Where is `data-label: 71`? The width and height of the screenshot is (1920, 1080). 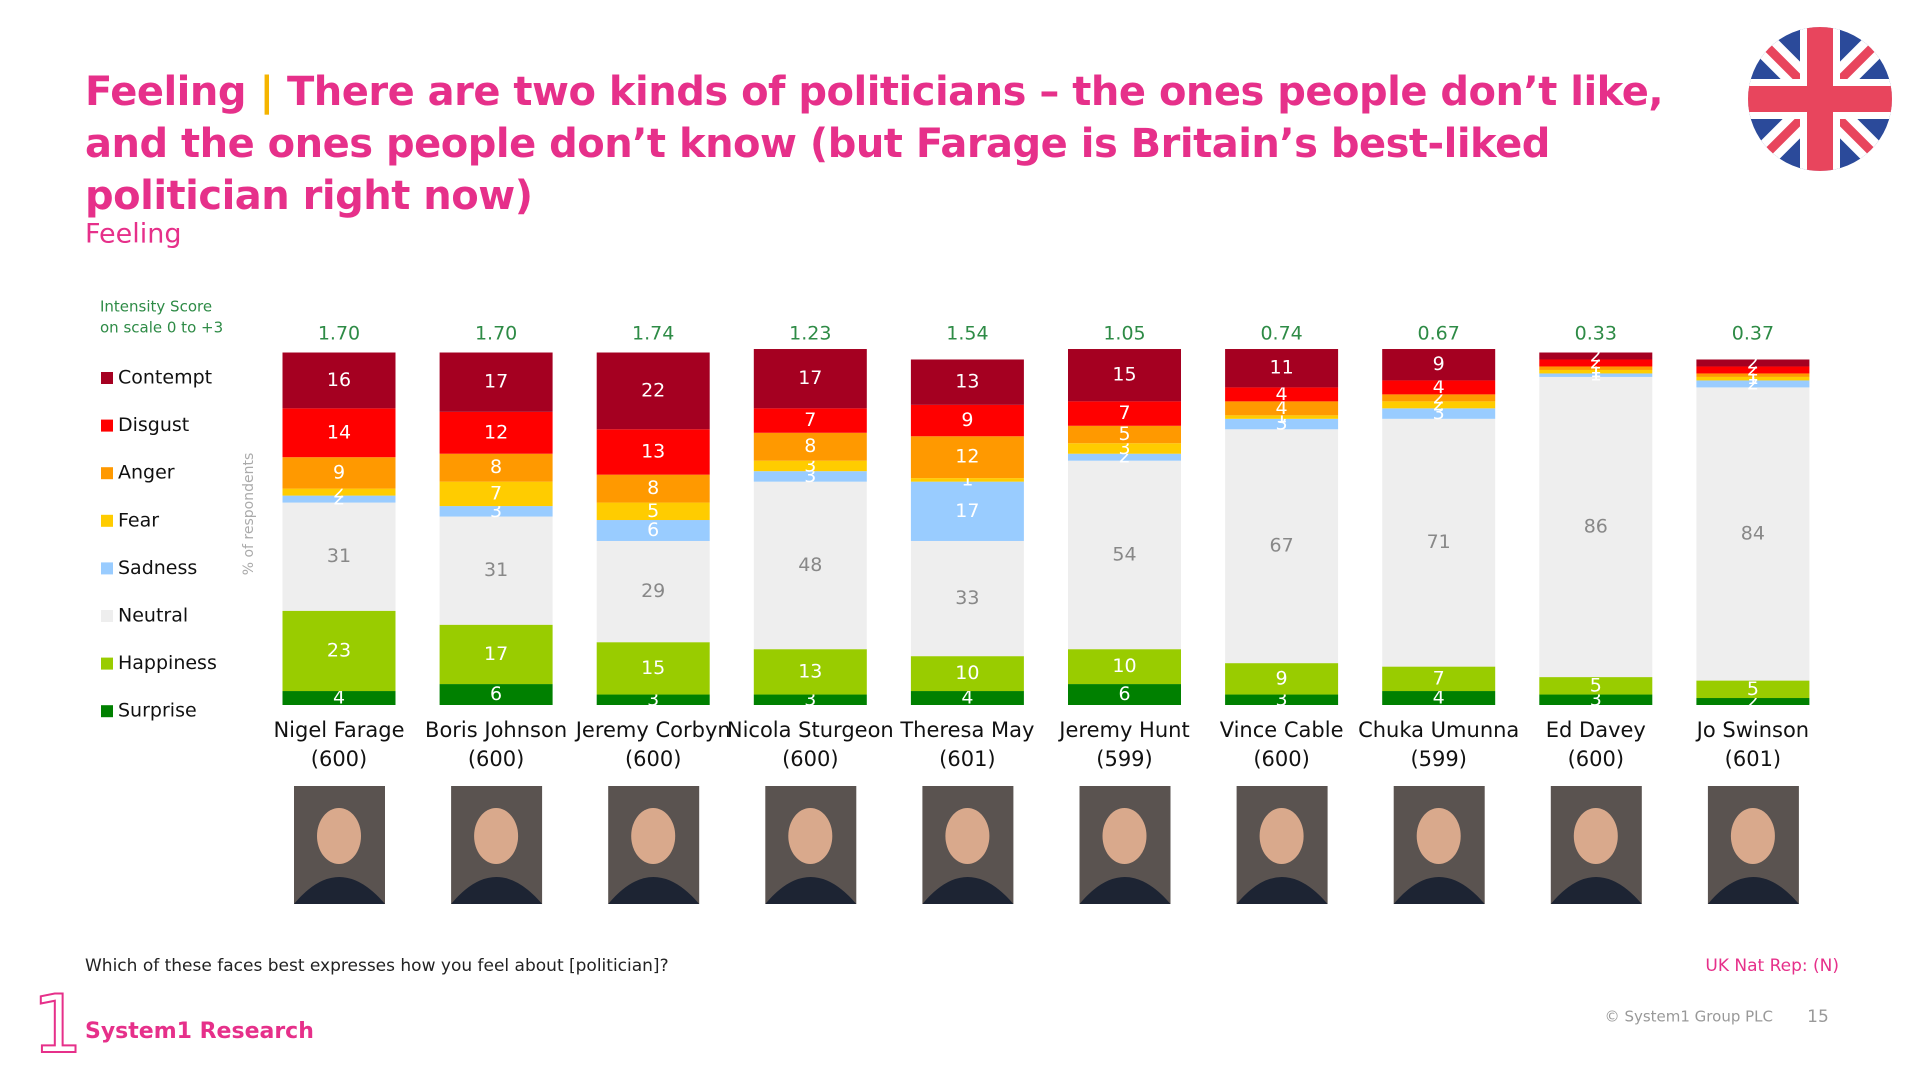 data-label: 71 is located at coordinates (1439, 542).